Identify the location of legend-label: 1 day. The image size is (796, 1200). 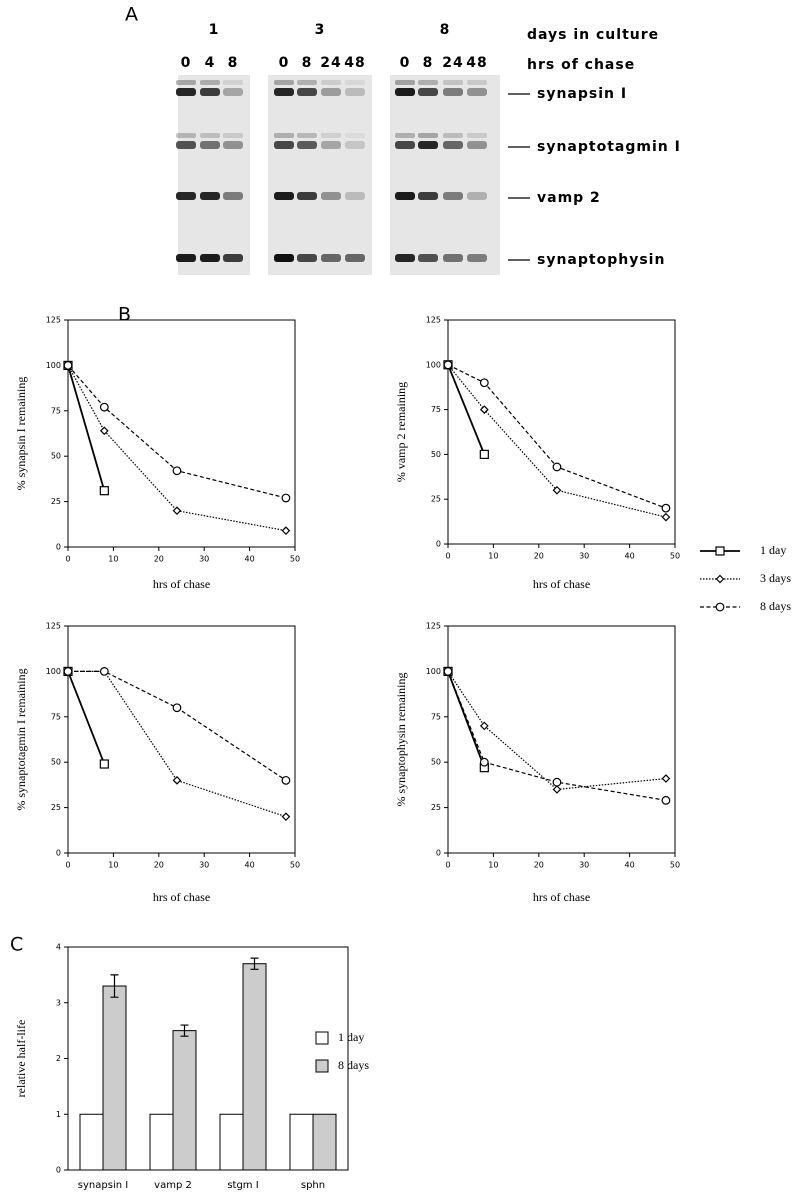
(773, 550).